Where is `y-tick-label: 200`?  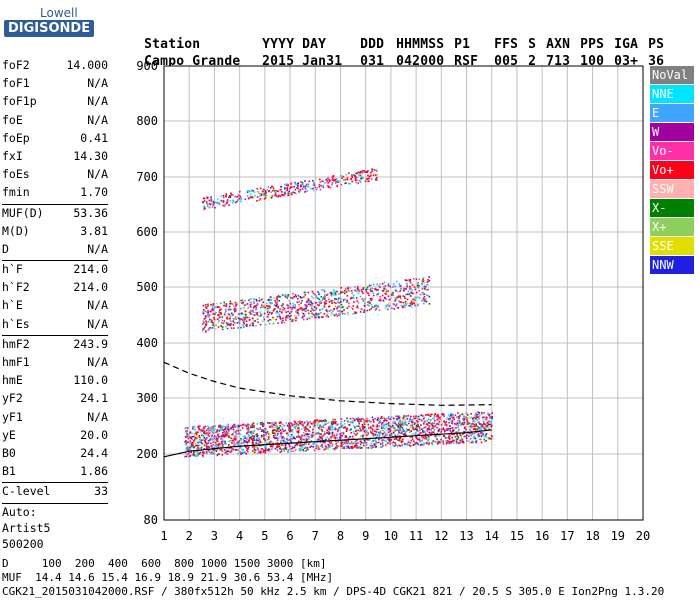 y-tick-label: 200 is located at coordinates (147, 454).